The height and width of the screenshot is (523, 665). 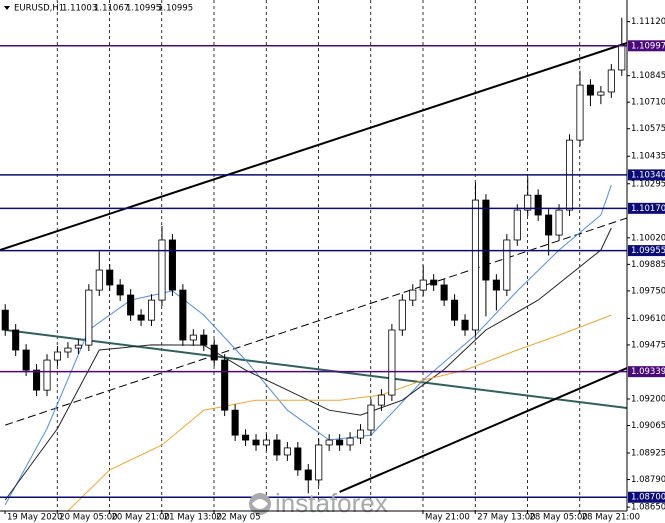 I want to click on y-tick-label: 1.09475, so click(x=648, y=345).